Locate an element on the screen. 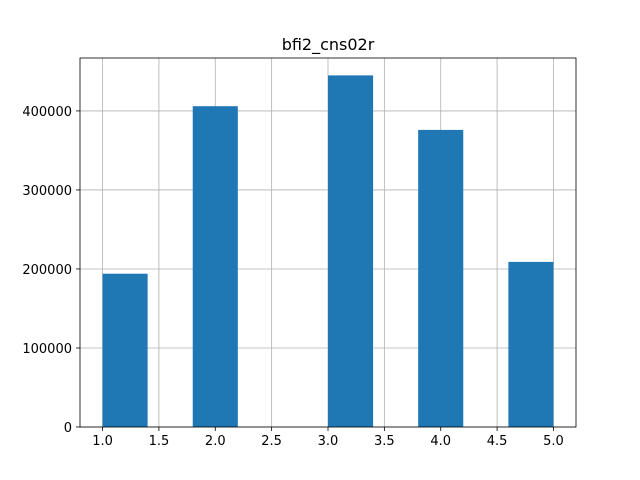 The image size is (640, 480). x-tick-label: 4.0 is located at coordinates (440, 441).